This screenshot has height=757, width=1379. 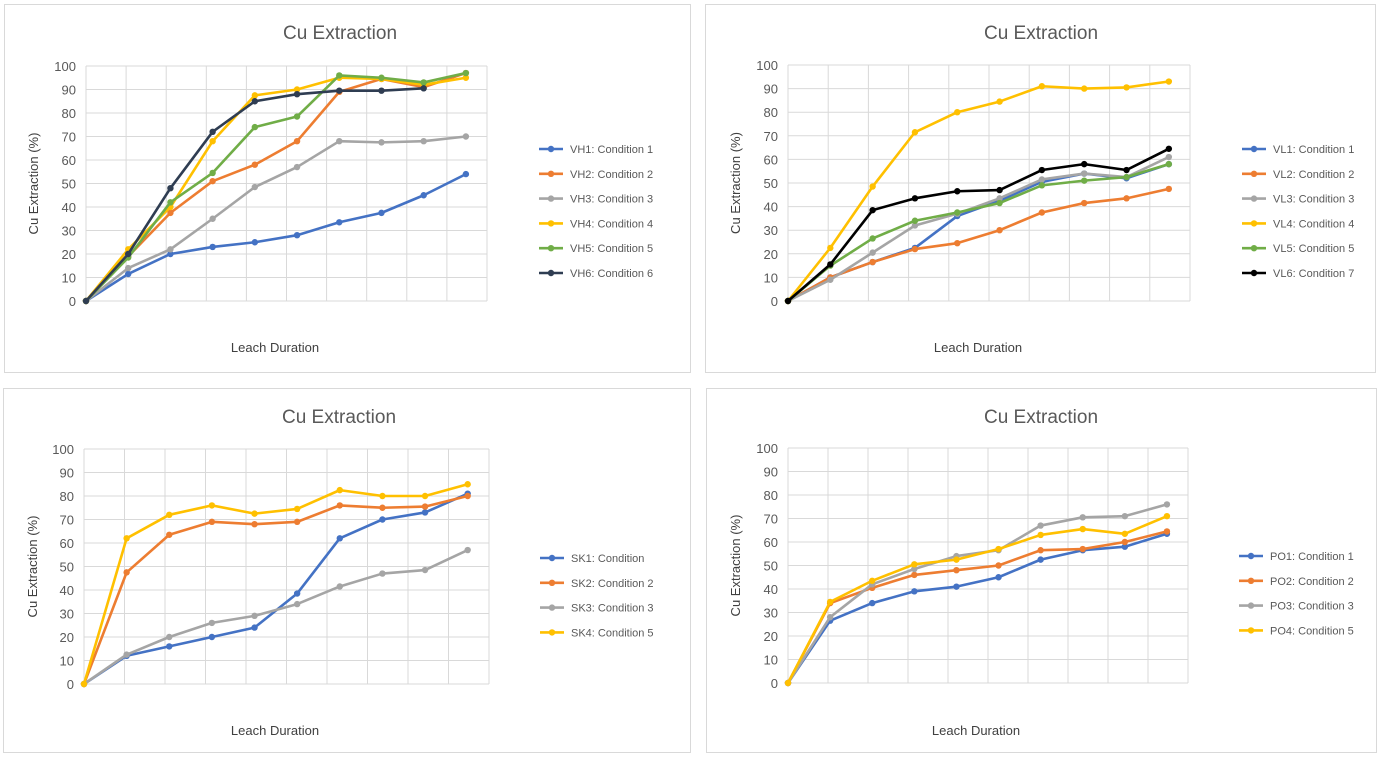 I want to click on legend-entry: PO1: Condition 1, so click(x=1296, y=557).